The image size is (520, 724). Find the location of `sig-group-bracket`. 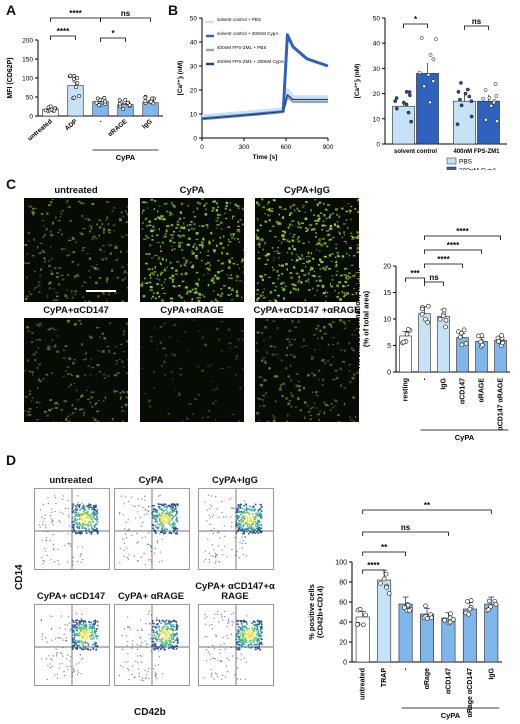

sig-group-bracket is located at coordinates (415, 25).